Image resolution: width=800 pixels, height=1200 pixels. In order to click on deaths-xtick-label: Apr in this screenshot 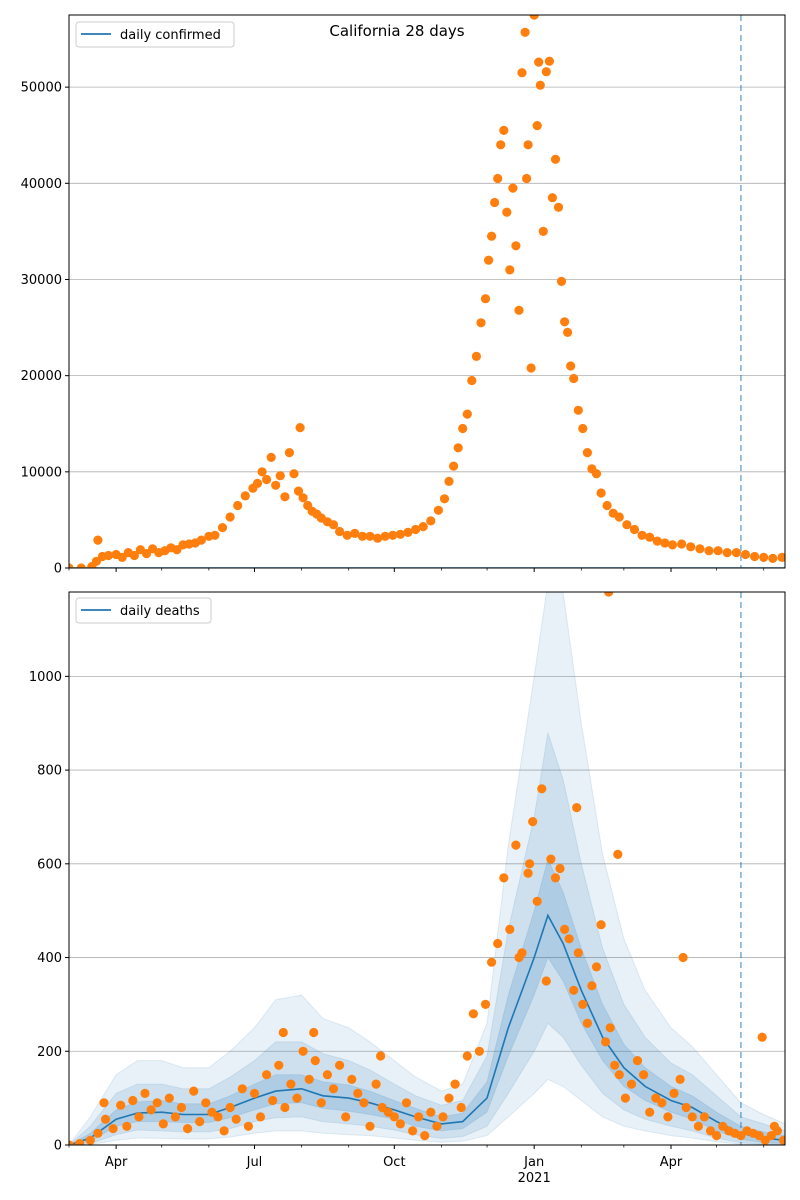, I will do `click(671, 1162)`.